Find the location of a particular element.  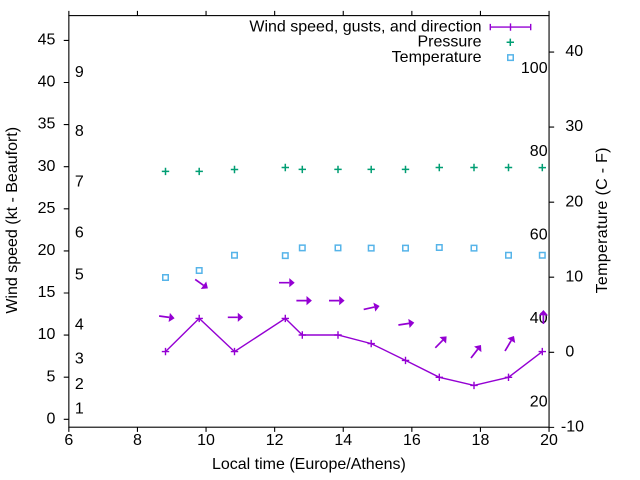

svg-text: -10 is located at coordinates (572, 426).